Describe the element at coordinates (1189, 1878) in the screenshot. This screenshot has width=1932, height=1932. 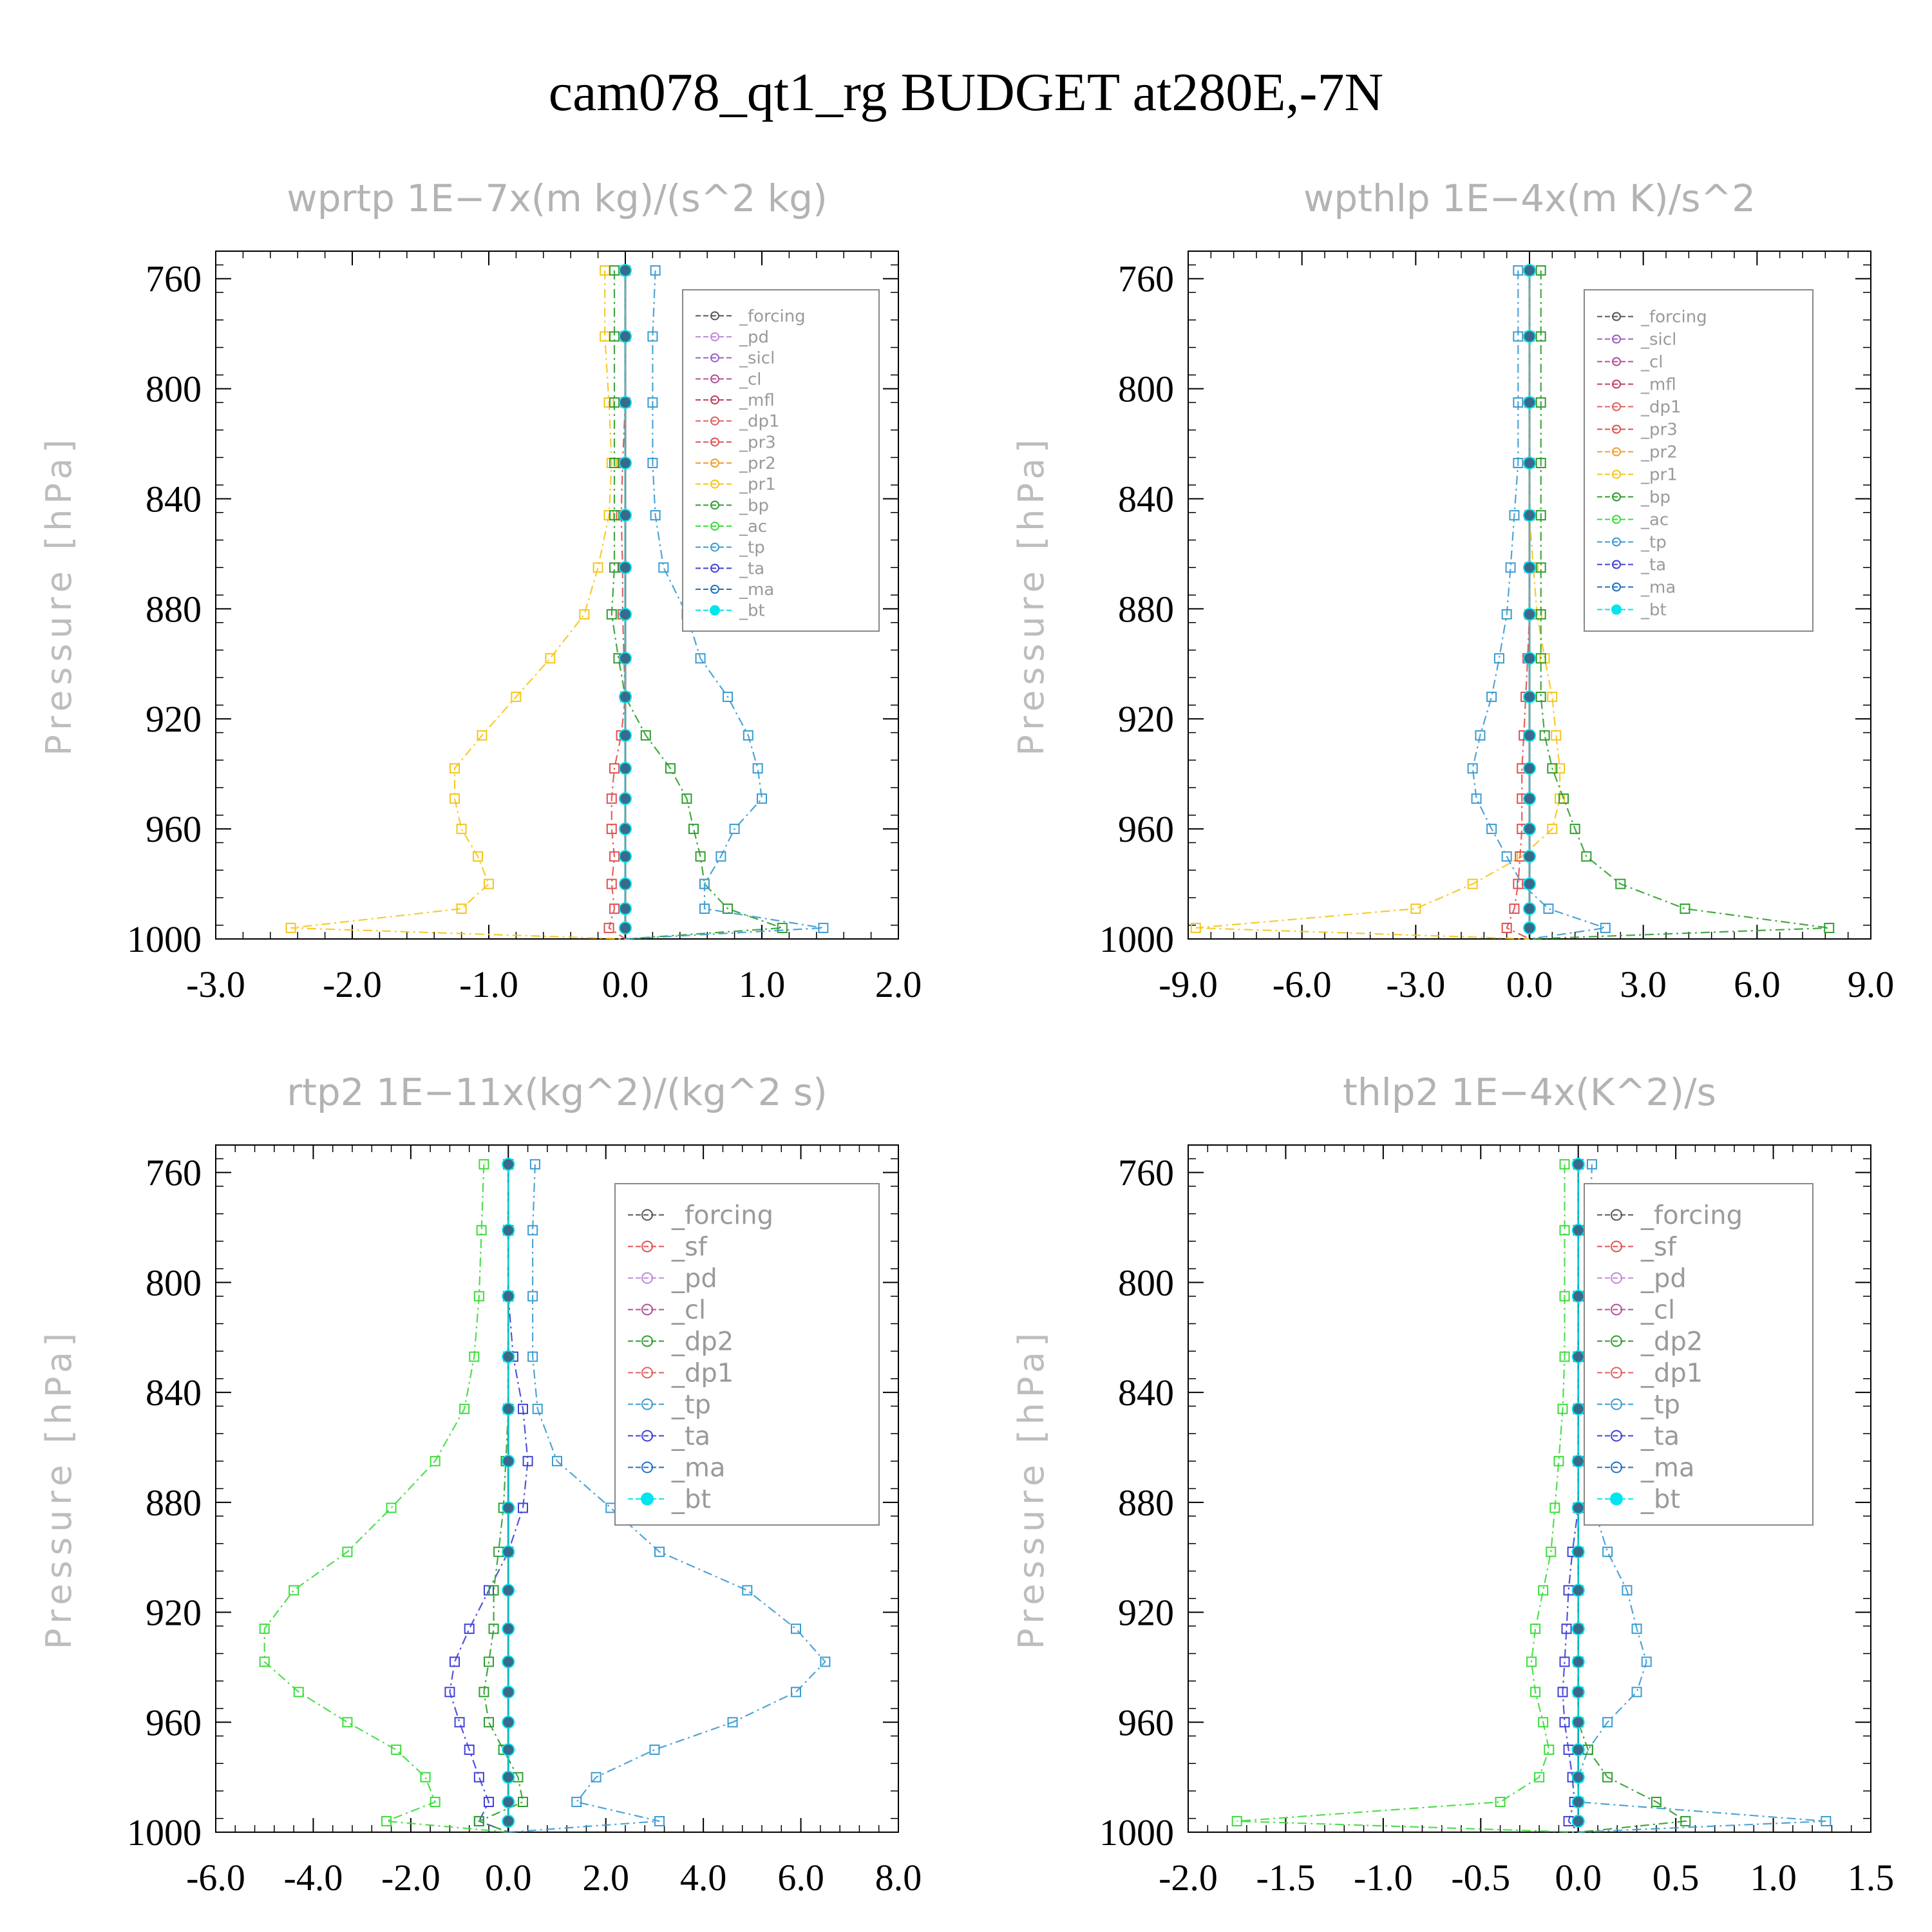
I see `x-tick-label: -2.0` at that location.